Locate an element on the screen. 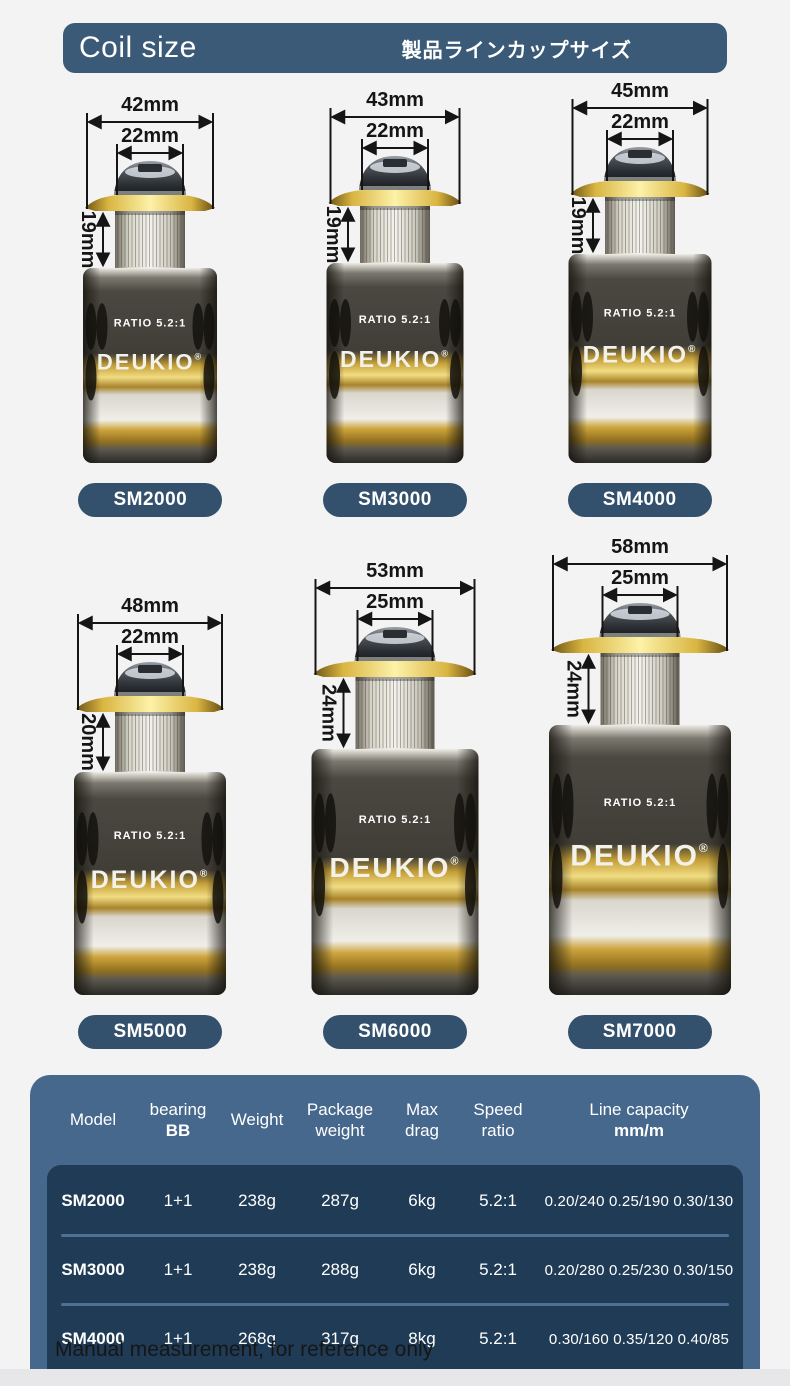 This screenshot has height=1386, width=790. cell: 288g is located at coordinates (340, 1269).